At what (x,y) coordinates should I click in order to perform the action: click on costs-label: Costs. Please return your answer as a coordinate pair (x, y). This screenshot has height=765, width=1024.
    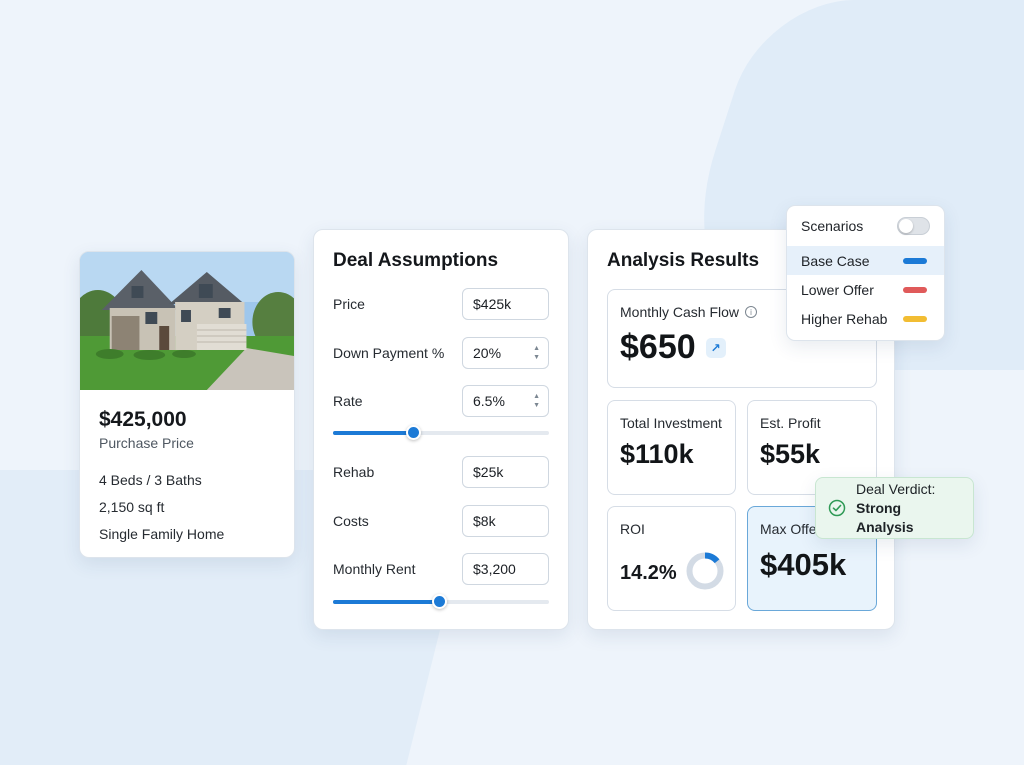
    Looking at the image, I should click on (351, 521).